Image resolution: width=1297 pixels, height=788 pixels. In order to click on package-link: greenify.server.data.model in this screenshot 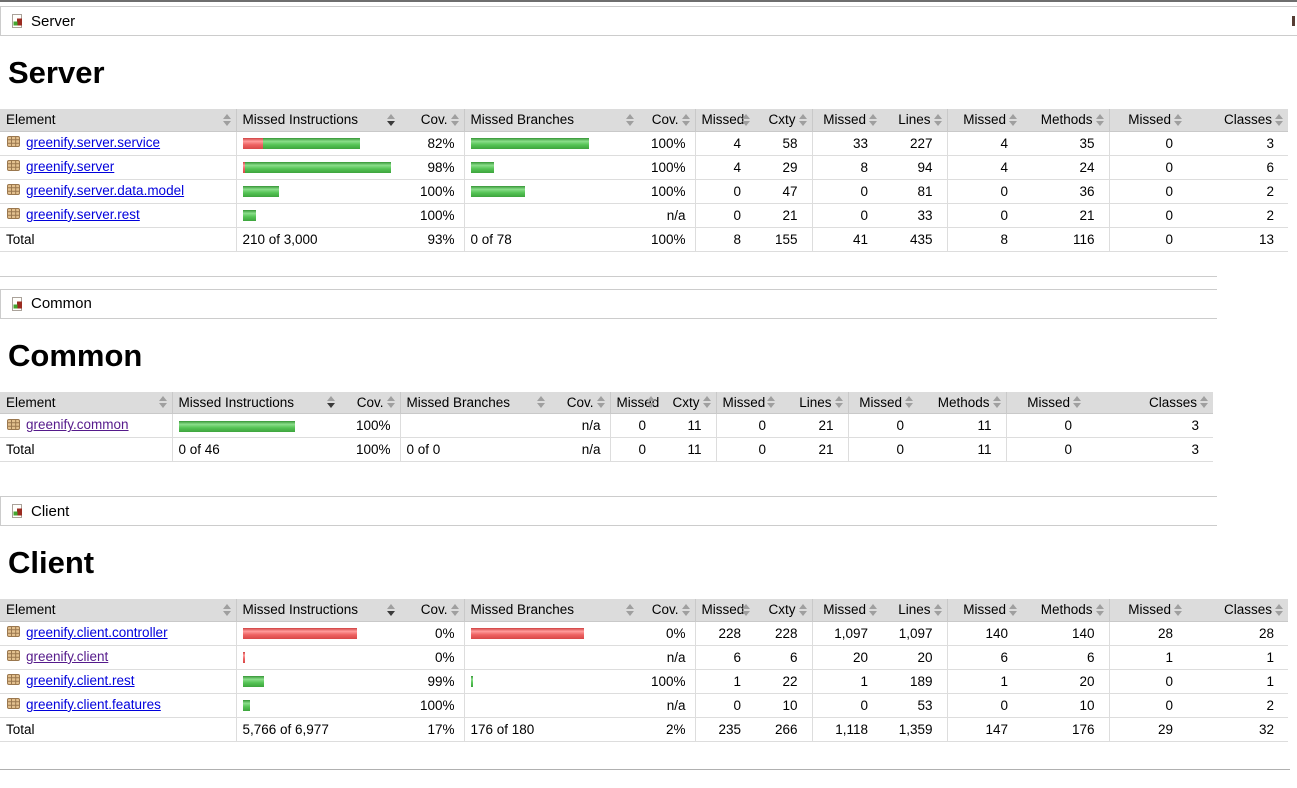, I will do `click(105, 190)`.